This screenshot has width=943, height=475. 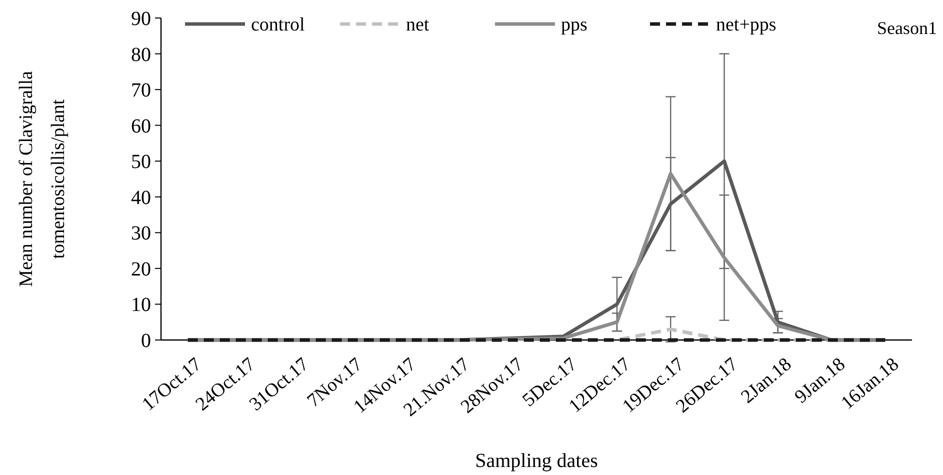 I want to click on y-tick-label: 50, so click(x=141, y=162).